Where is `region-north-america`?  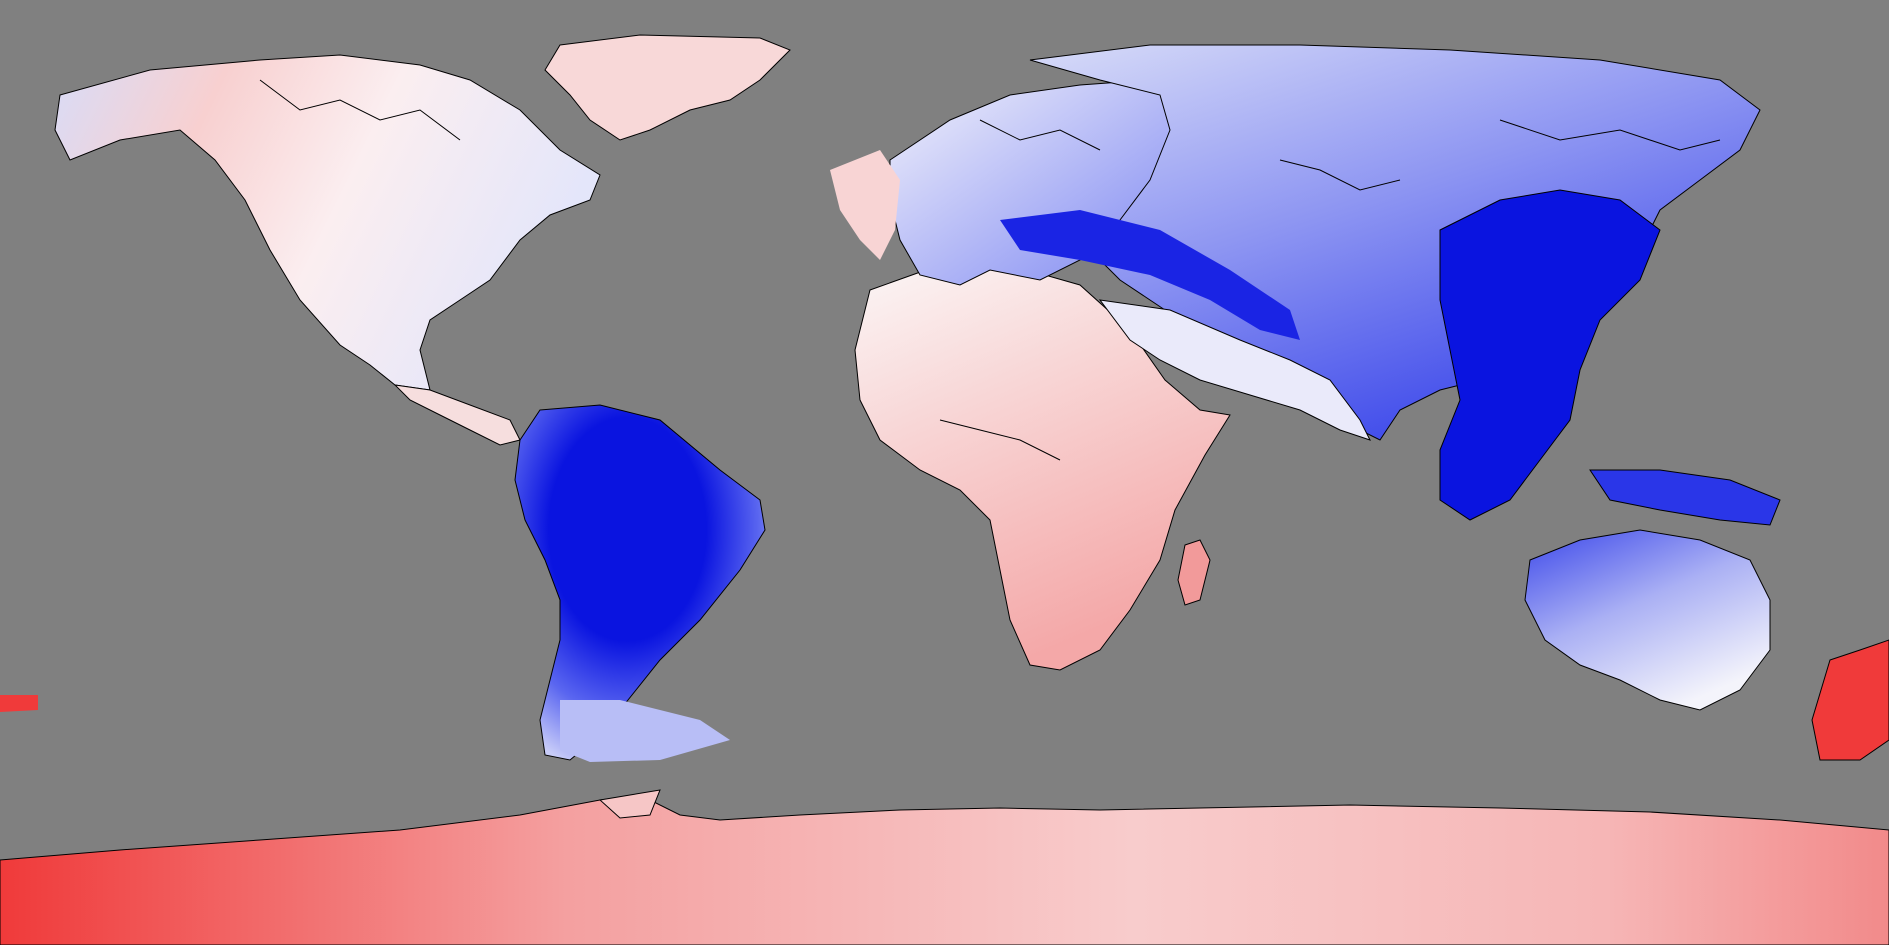 region-north-america is located at coordinates (327, 222).